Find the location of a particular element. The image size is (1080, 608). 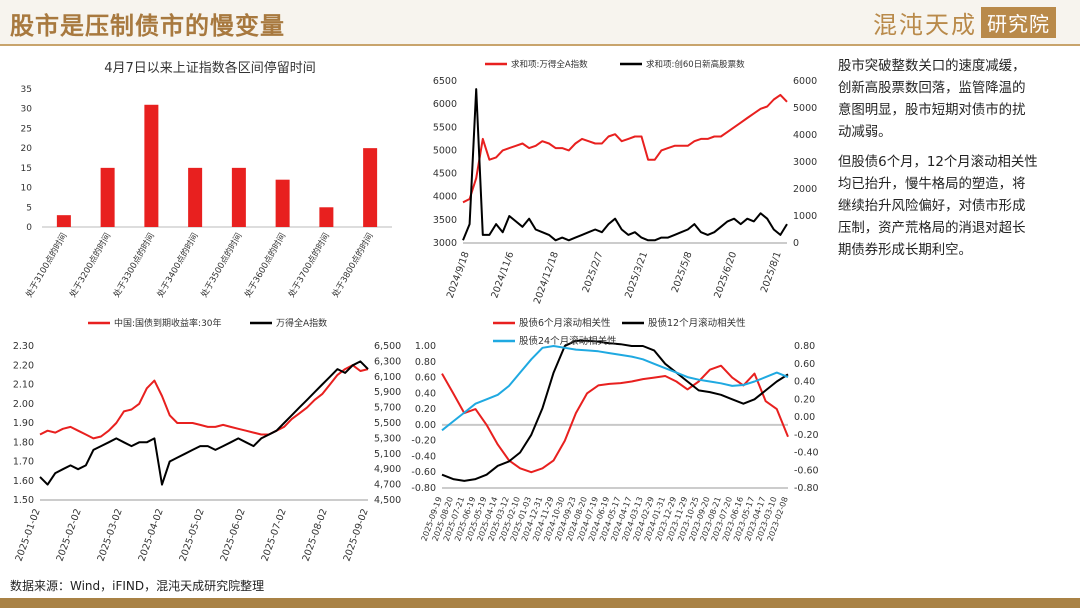

yield-series-line is located at coordinates (204, 402).